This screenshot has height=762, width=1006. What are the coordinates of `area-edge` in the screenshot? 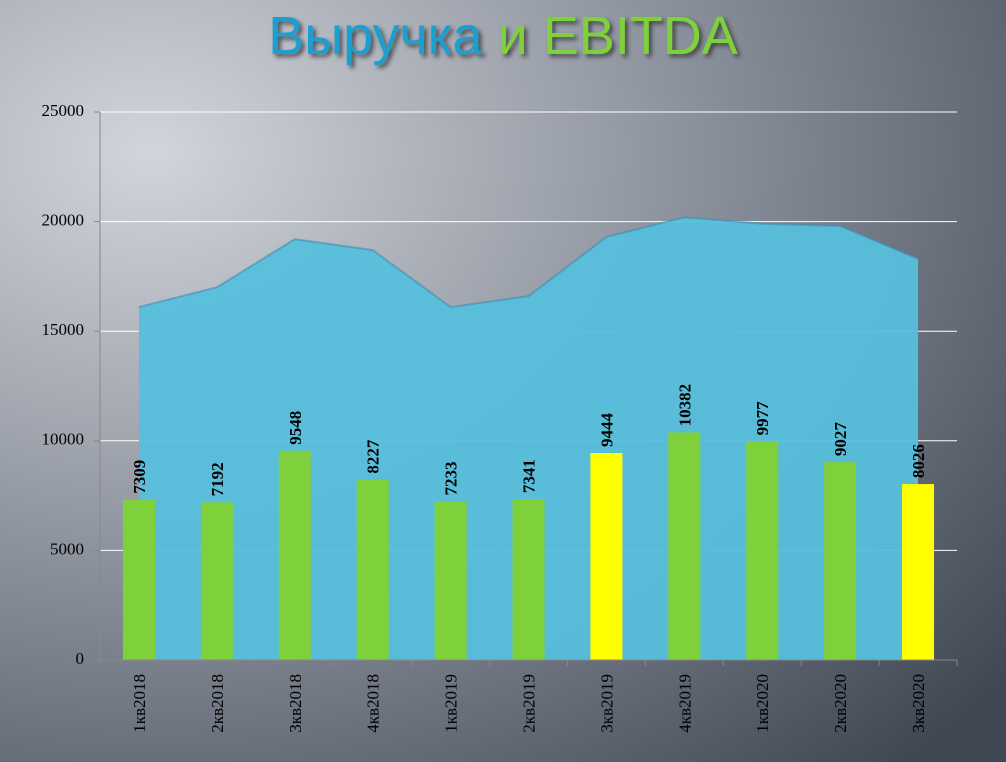 It's located at (528, 262).